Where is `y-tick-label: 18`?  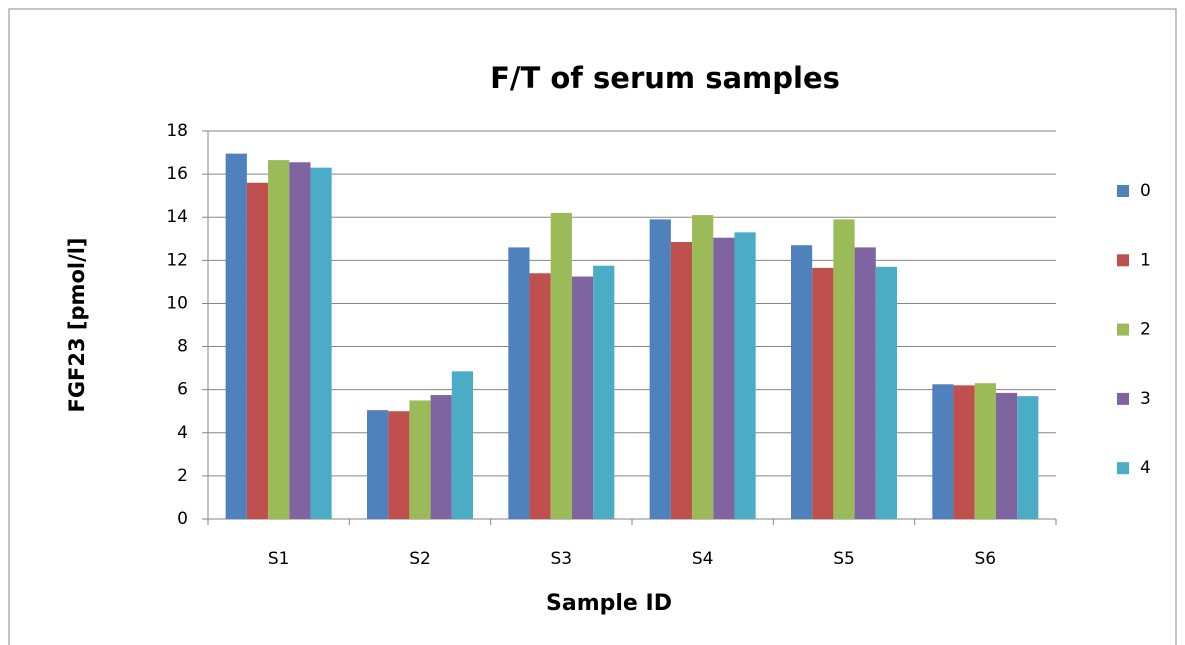
y-tick-label: 18 is located at coordinates (177, 131).